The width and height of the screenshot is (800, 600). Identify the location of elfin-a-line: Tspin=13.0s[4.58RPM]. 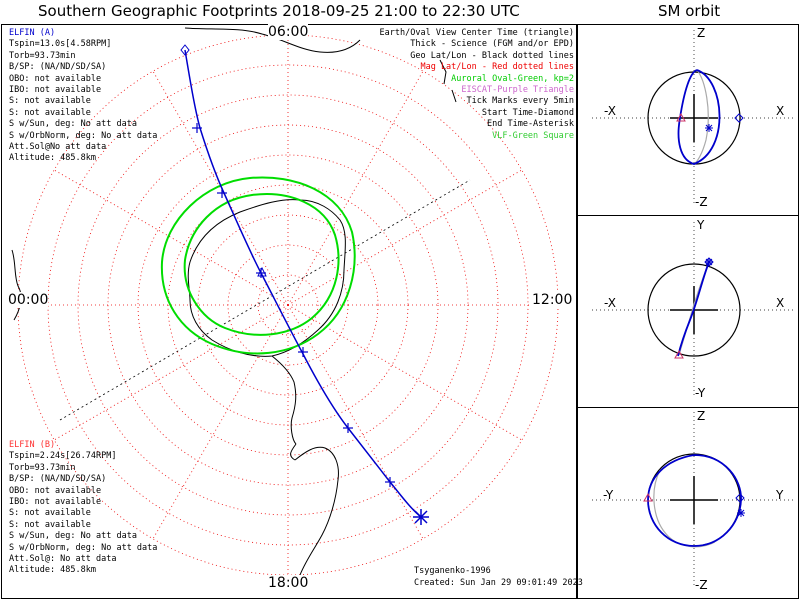
(60, 44).